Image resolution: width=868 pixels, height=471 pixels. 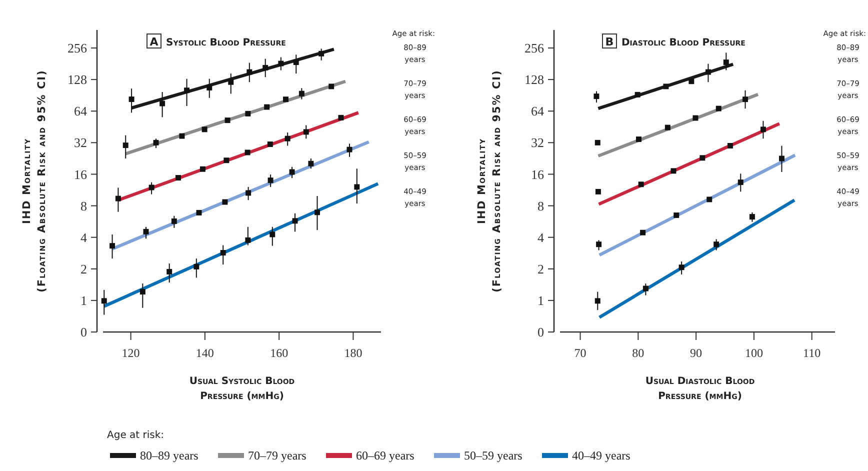 I want to click on text: Age at risk:, so click(x=135, y=435).